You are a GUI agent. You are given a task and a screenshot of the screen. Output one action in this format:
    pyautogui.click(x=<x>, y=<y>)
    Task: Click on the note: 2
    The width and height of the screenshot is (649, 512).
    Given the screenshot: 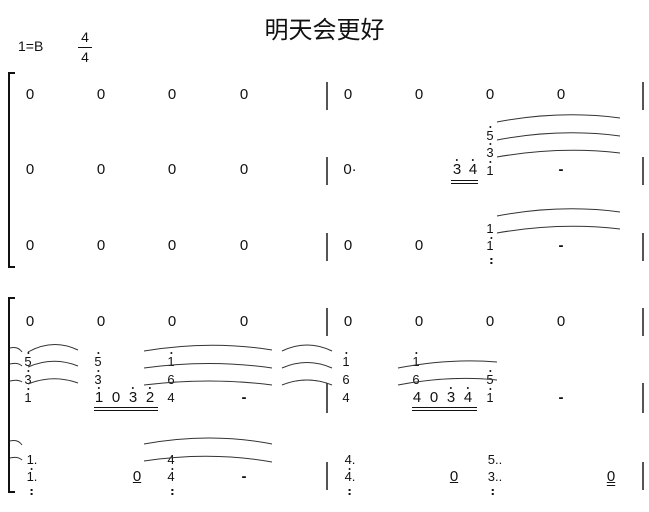 What is the action you would take?
    pyautogui.click(x=150, y=396)
    